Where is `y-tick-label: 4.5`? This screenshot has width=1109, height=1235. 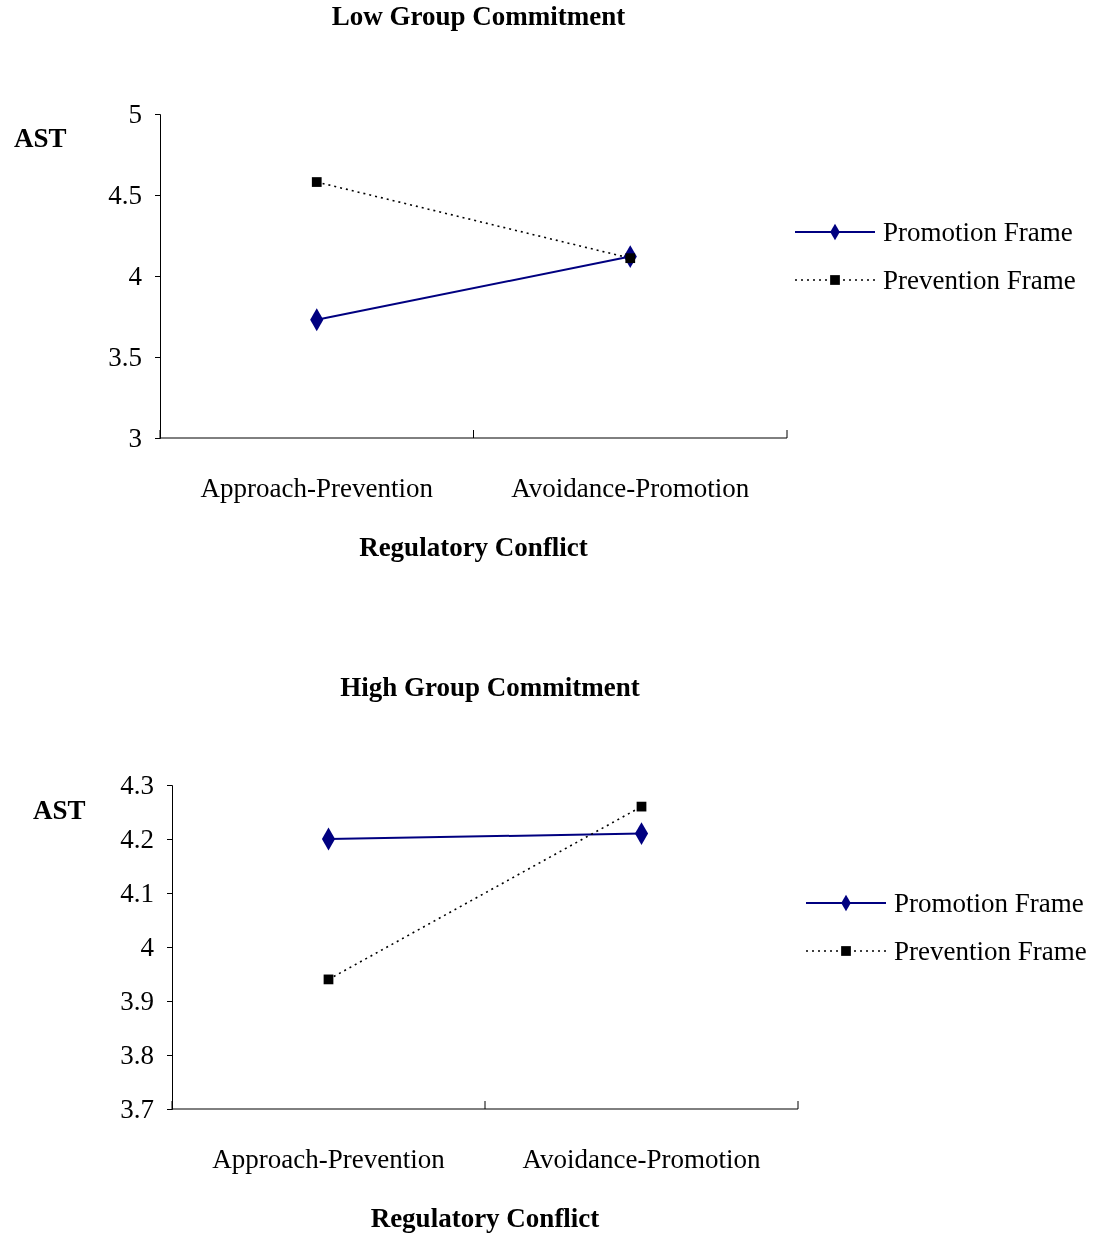
y-tick-label: 4.5 is located at coordinates (125, 195).